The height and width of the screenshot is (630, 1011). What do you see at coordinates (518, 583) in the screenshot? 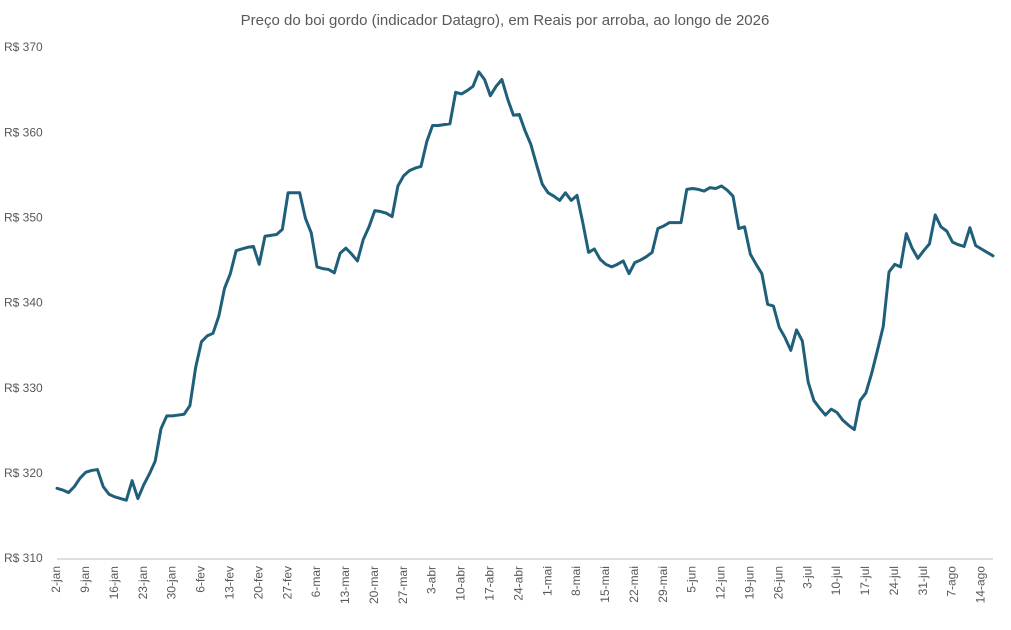
I see `x-tick-label: 24-abr` at bounding box center [518, 583].